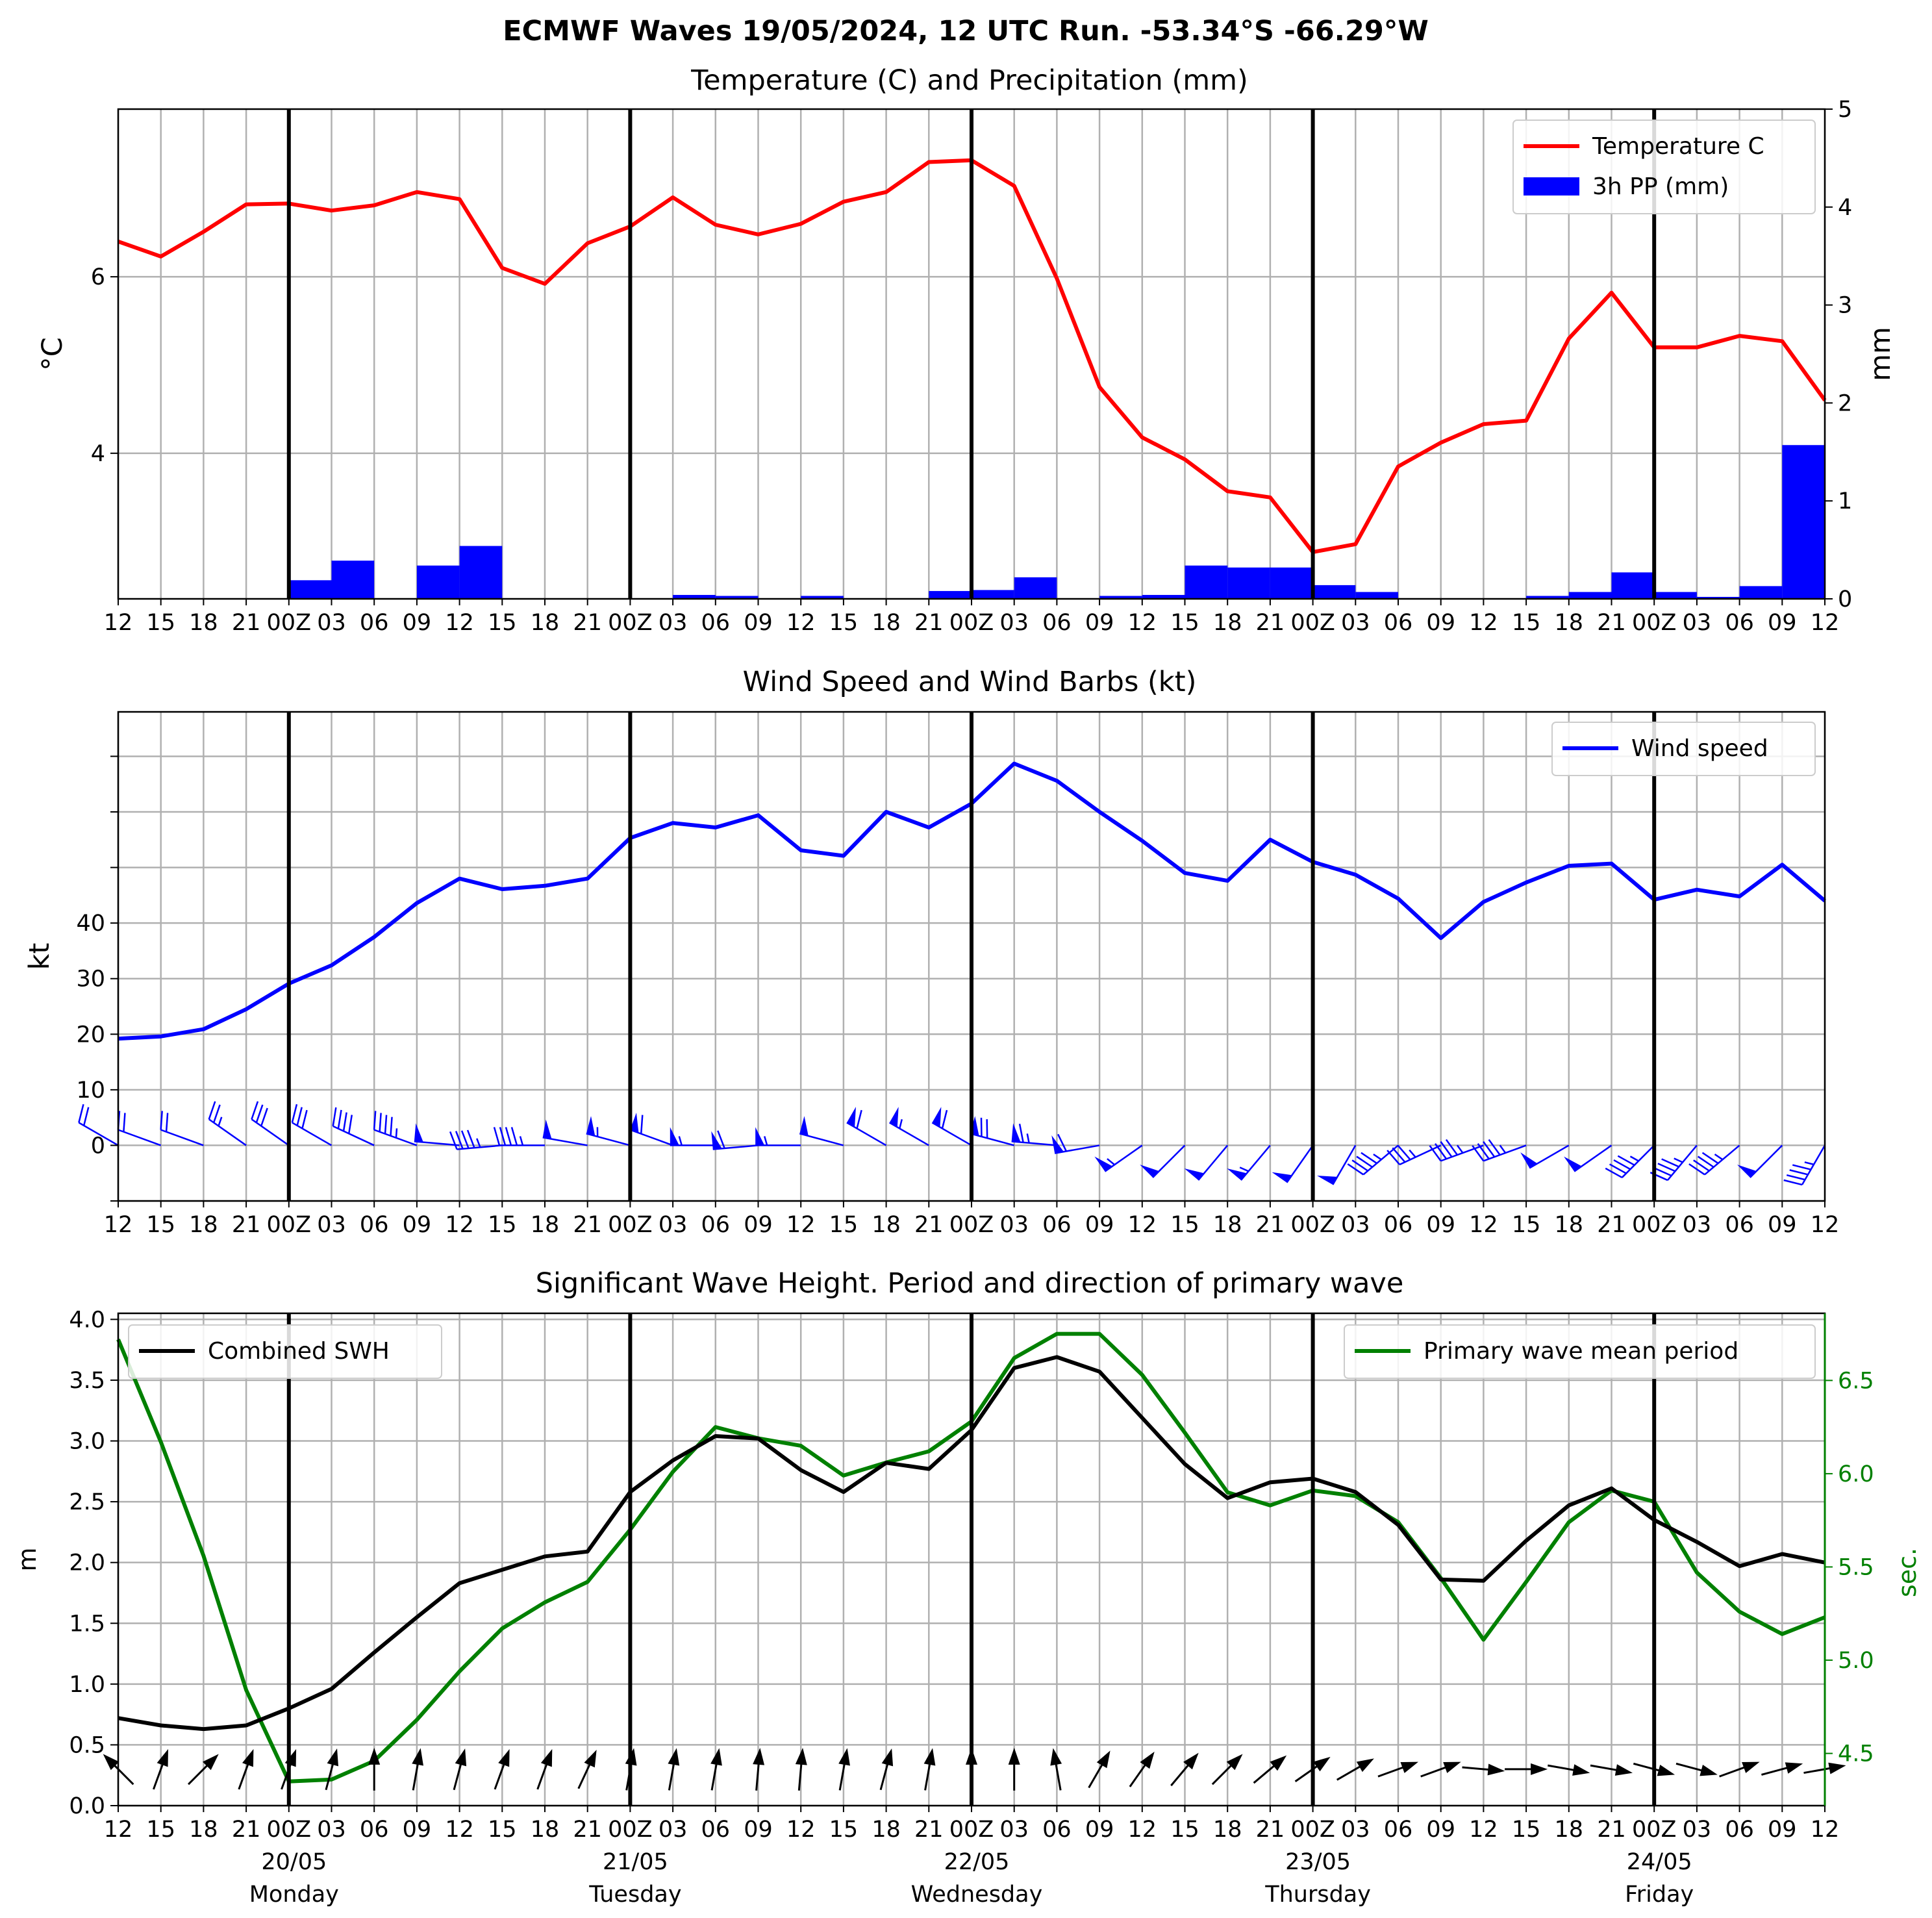  Describe the element at coordinates (87, 1563) in the screenshot. I see `y-tick-label: 2.0` at that location.